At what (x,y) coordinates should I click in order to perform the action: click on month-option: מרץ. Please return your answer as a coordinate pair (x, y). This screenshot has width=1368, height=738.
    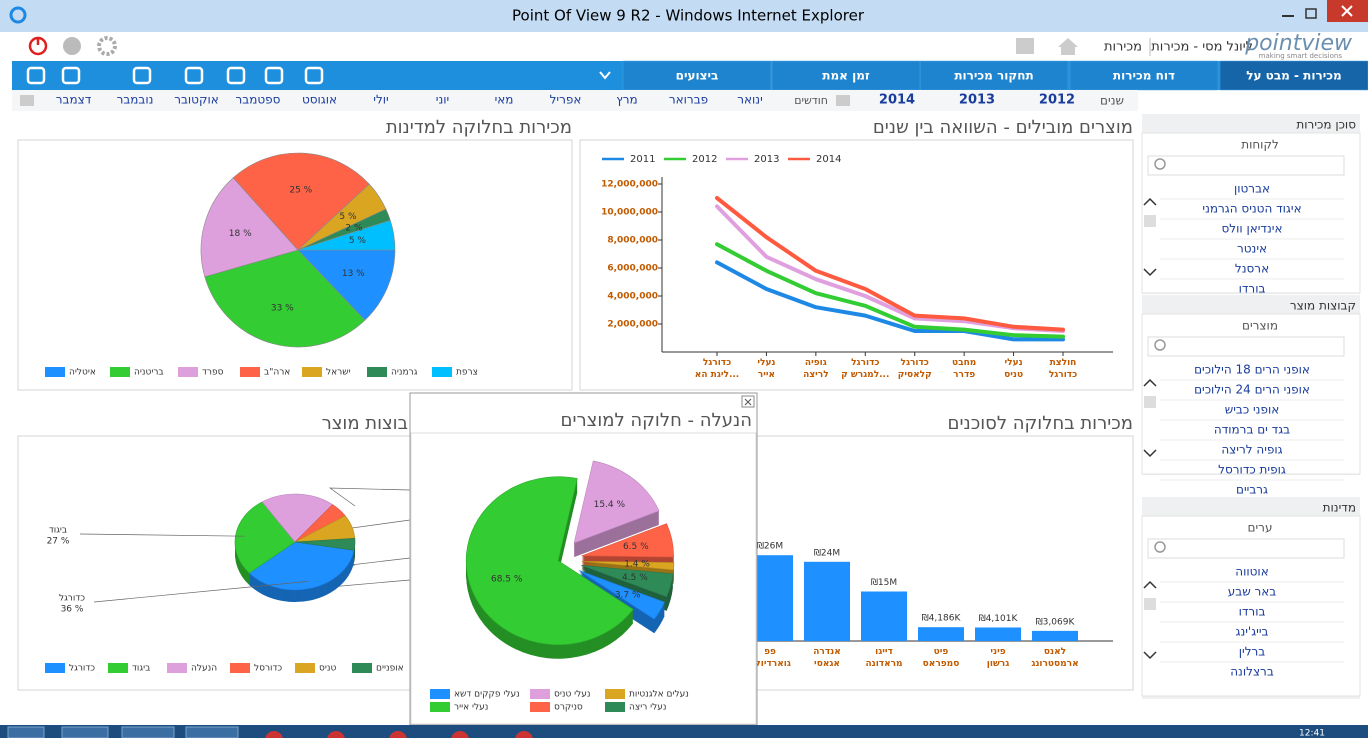
    Looking at the image, I should click on (626, 100).